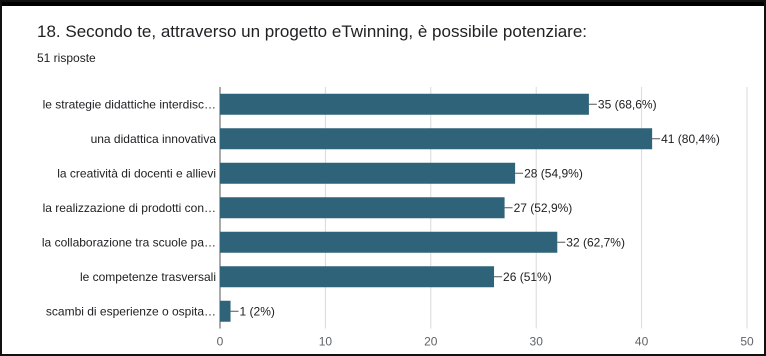 This screenshot has width=766, height=356. Describe the element at coordinates (431, 342) in the screenshot. I see `x-tick-label: 20` at that location.